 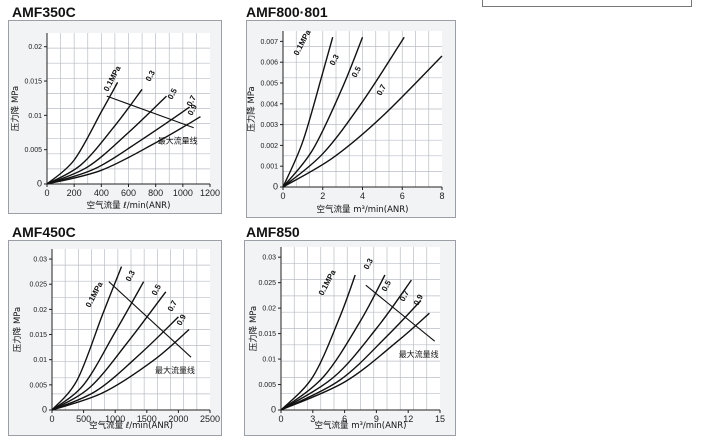 I want to click on x-tick-label: 800, so click(x=155, y=193).